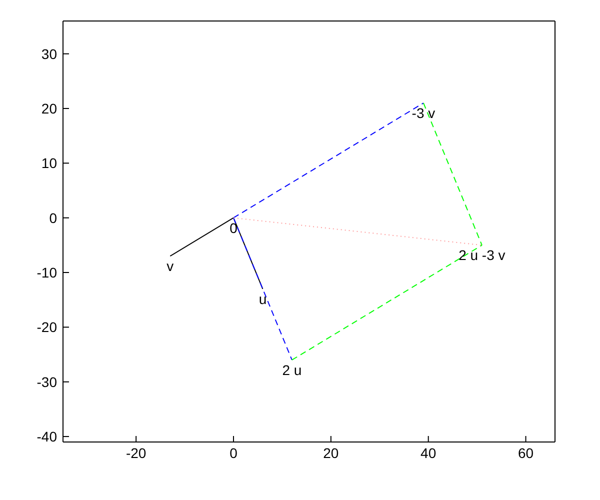 This screenshot has height=500, width=600. Describe the element at coordinates (526, 452) in the screenshot. I see `x-tick-label: 60` at that location.